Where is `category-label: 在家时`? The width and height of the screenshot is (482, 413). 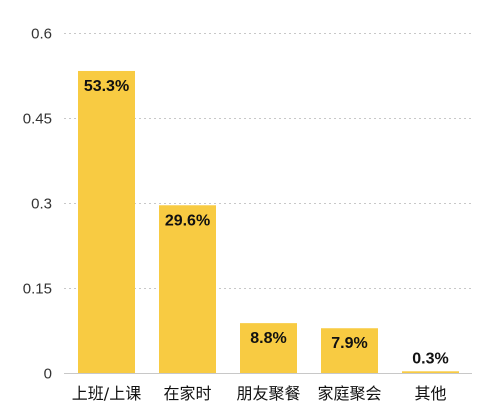 category-label: 在家时 is located at coordinates (187, 393).